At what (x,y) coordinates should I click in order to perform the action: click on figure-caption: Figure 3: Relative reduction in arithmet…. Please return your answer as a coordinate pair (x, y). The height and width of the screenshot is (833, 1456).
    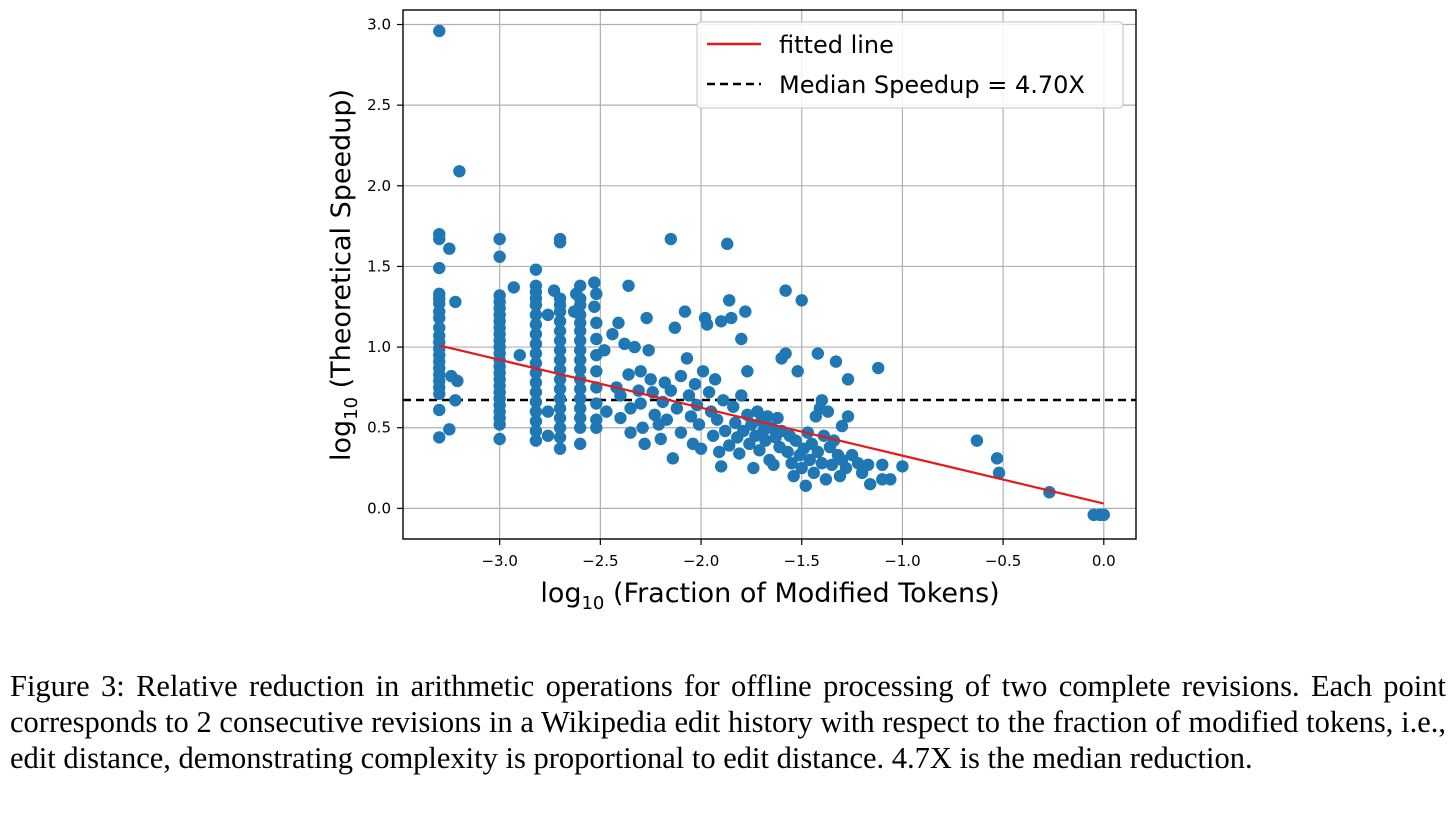
    Looking at the image, I should click on (728, 722).